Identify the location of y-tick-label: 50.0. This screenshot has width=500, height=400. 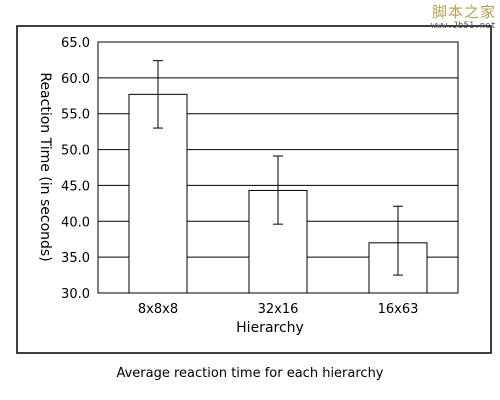
(75, 151).